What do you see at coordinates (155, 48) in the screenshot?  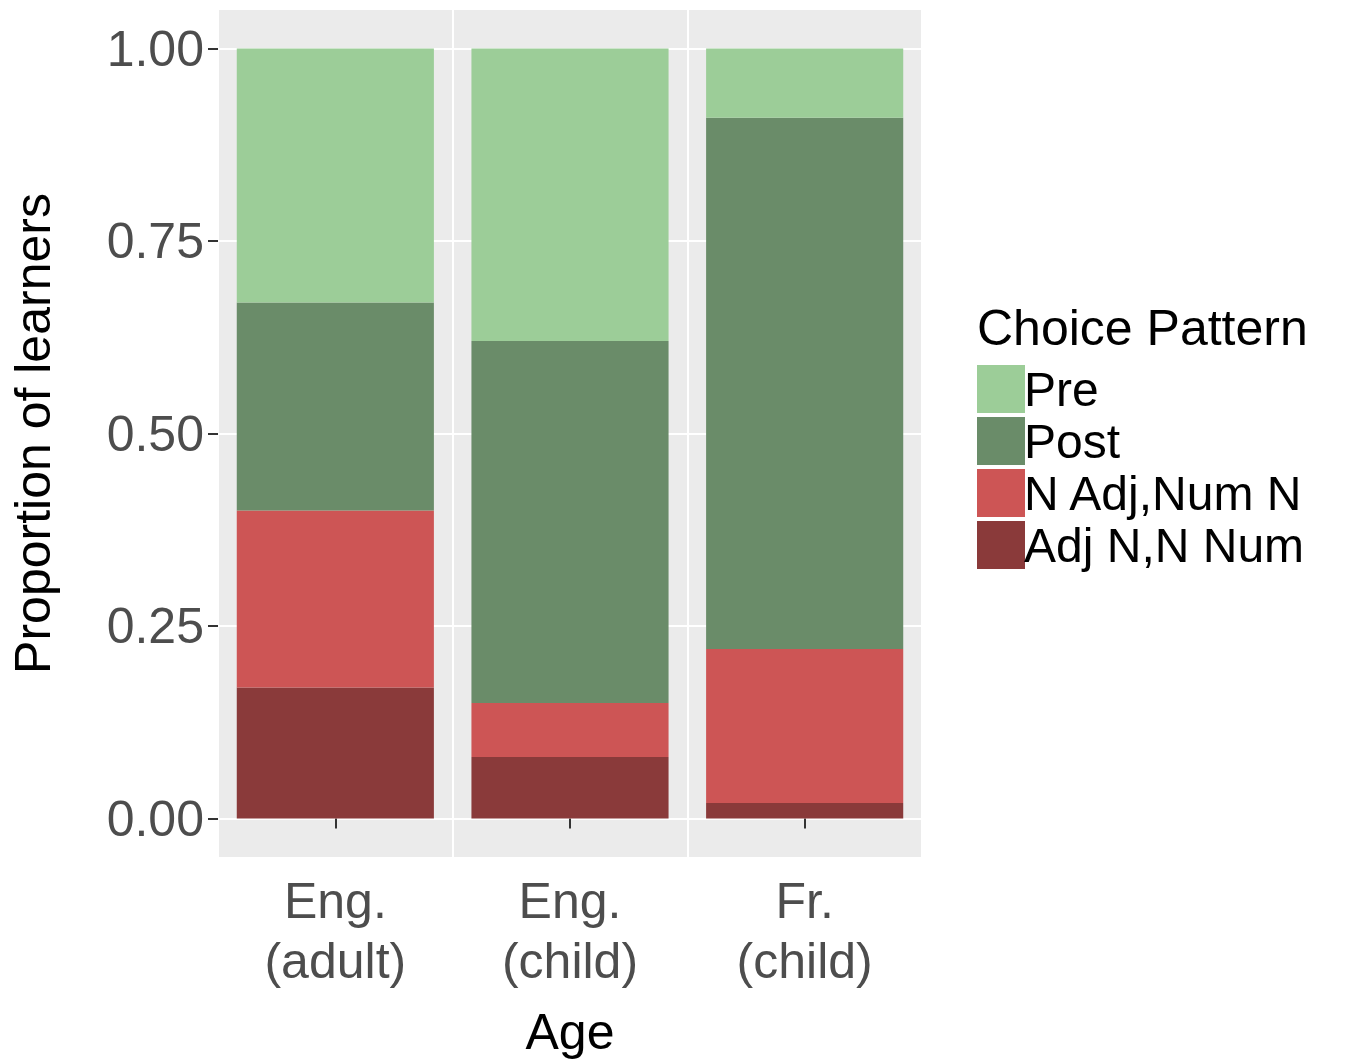 I see `y-tick-label: 1.00` at bounding box center [155, 48].